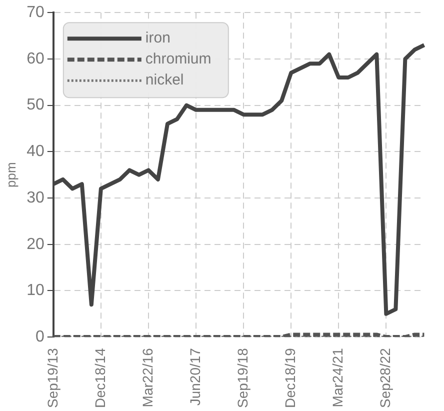  I want to click on legend-label: chromium, so click(178, 59).